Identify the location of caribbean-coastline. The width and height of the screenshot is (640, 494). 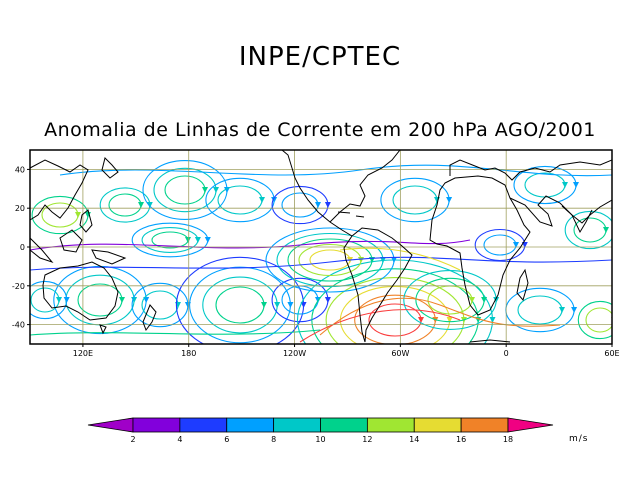
(351, 214).